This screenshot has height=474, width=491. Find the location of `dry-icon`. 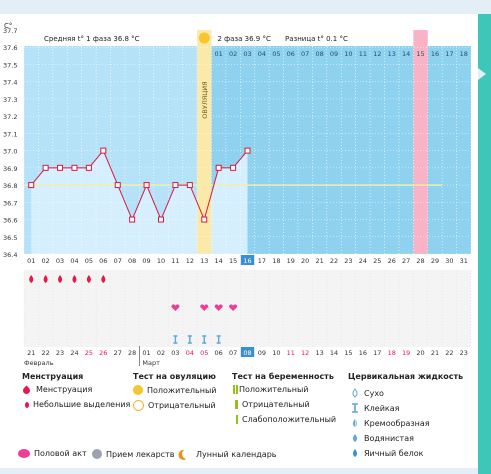

dry-icon is located at coordinates (355, 393).